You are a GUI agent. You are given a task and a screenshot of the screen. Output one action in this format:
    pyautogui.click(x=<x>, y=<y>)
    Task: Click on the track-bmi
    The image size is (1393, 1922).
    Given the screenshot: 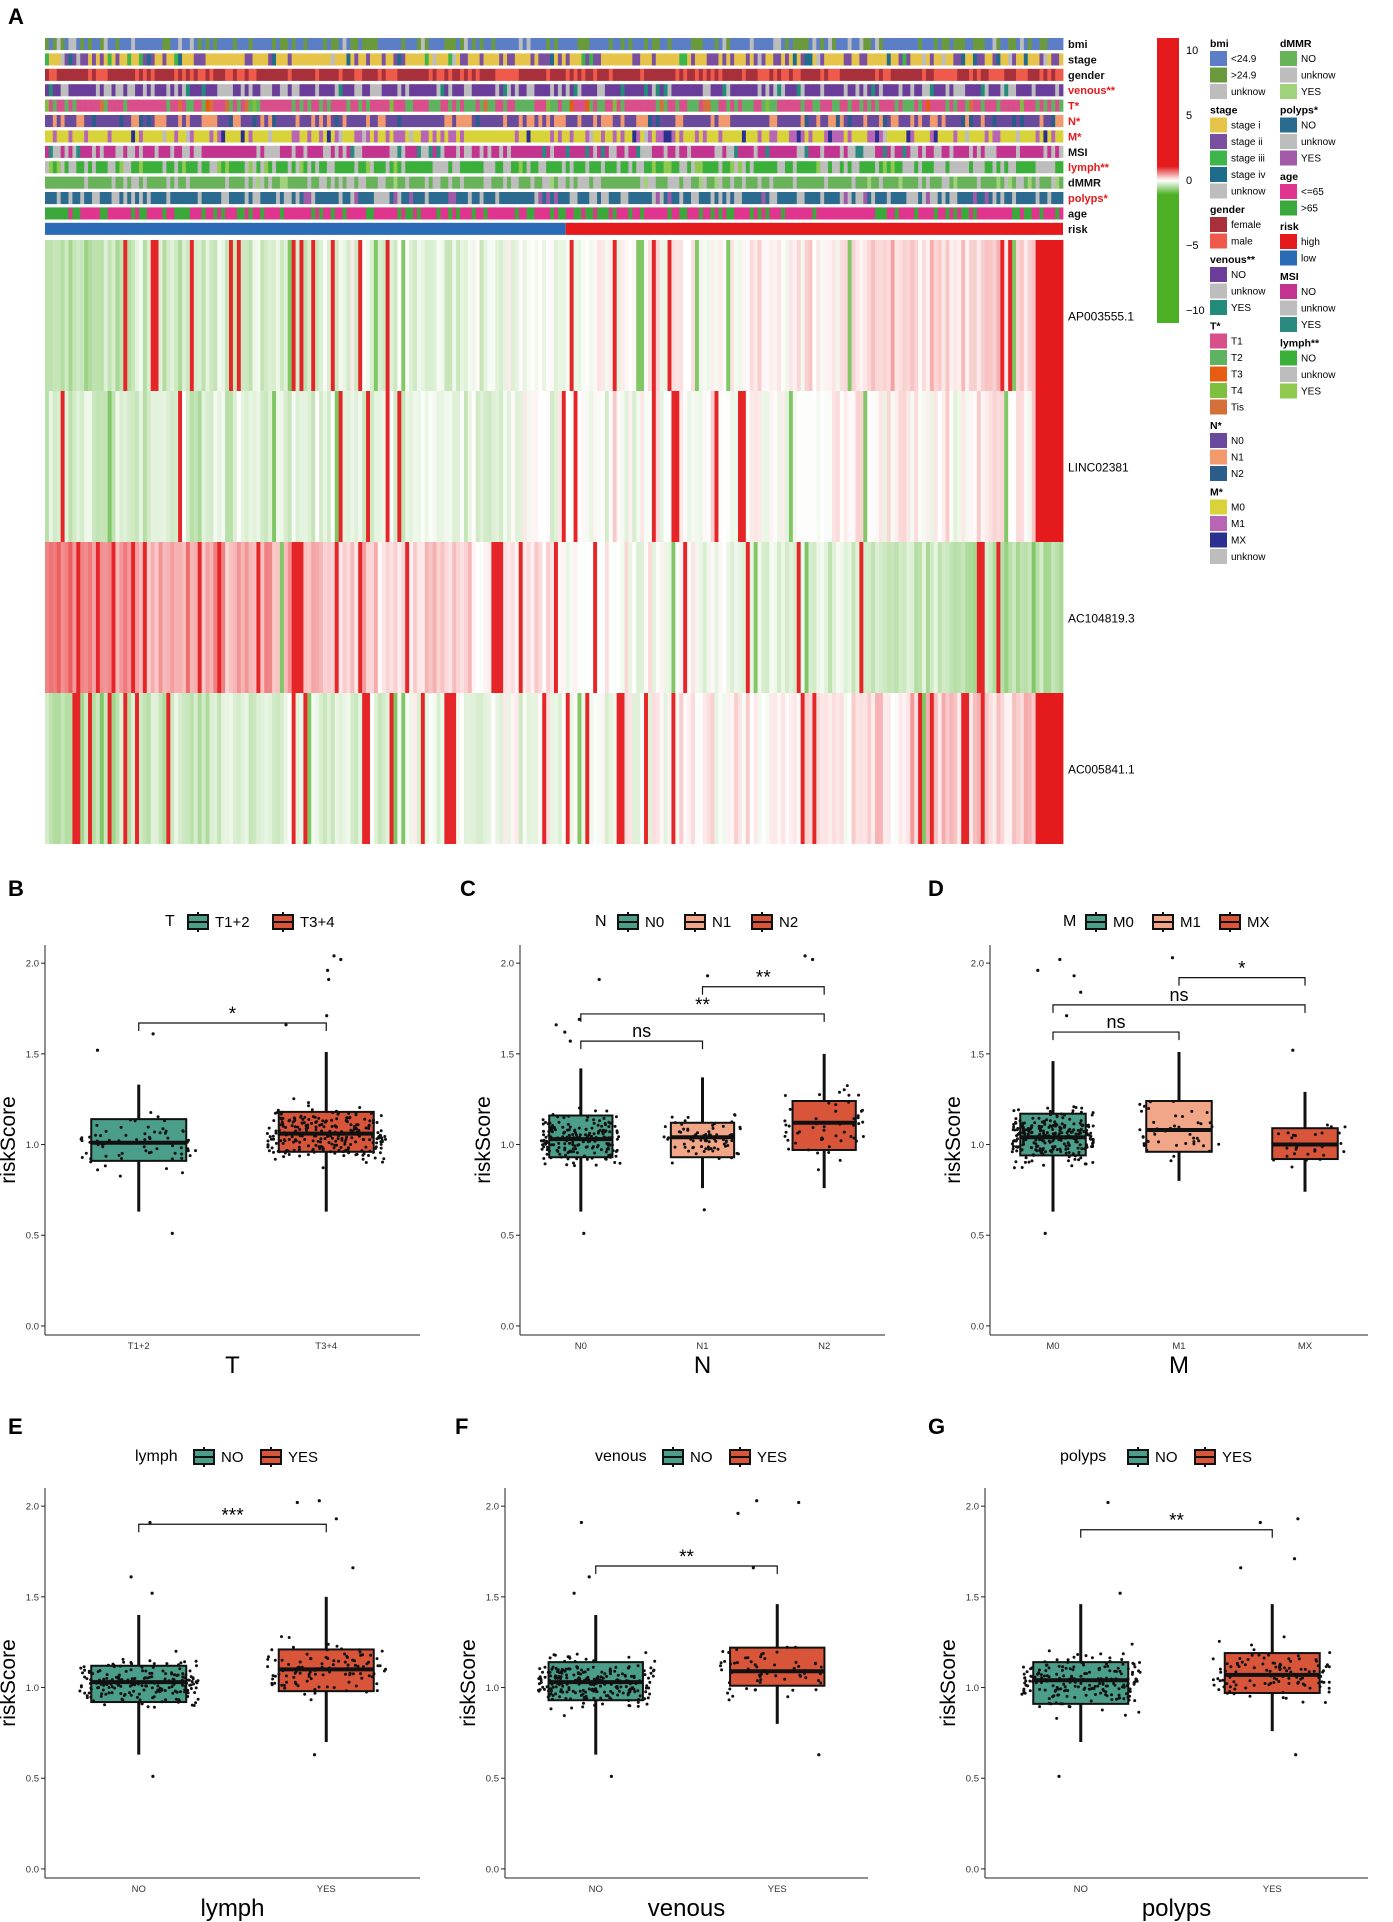 What is the action you would take?
    pyautogui.click(x=554, y=44)
    